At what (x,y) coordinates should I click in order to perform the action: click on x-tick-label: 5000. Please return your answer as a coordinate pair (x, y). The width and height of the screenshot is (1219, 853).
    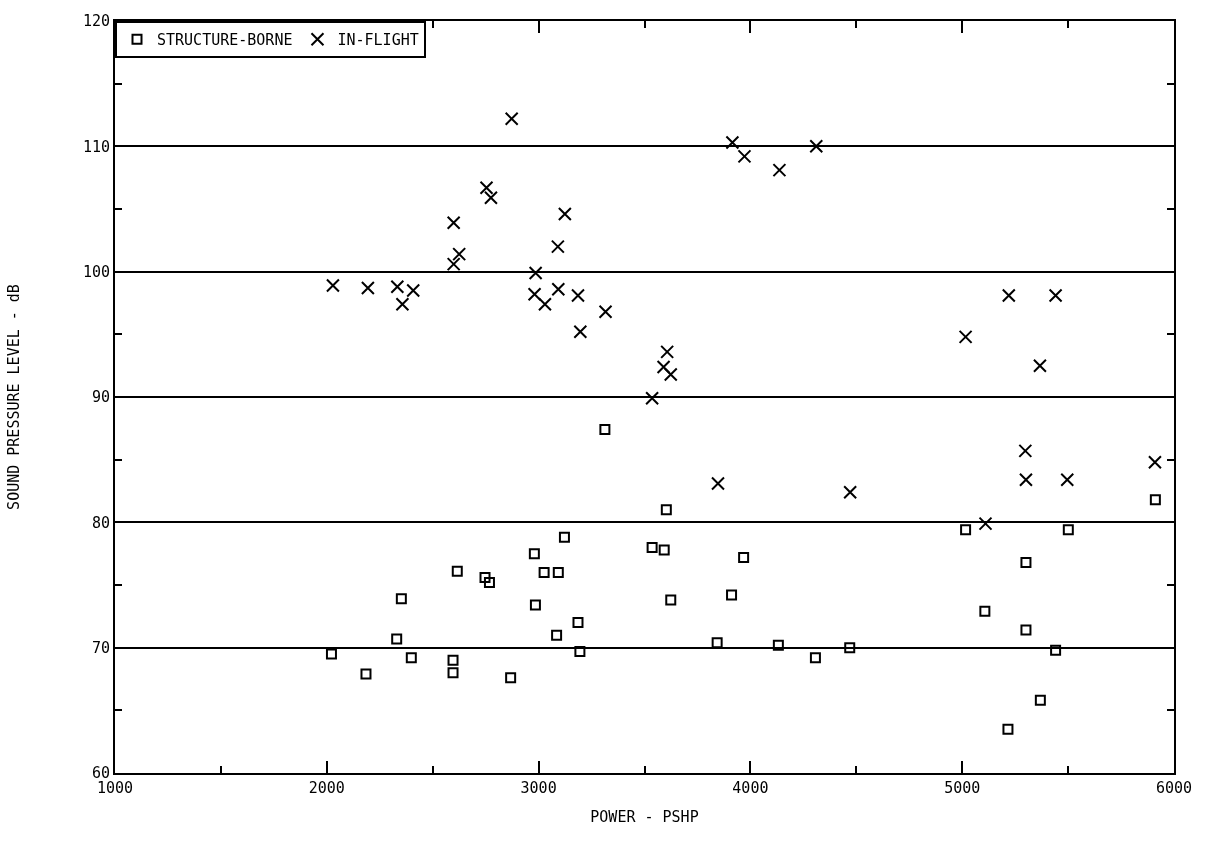
    Looking at the image, I should click on (962, 788).